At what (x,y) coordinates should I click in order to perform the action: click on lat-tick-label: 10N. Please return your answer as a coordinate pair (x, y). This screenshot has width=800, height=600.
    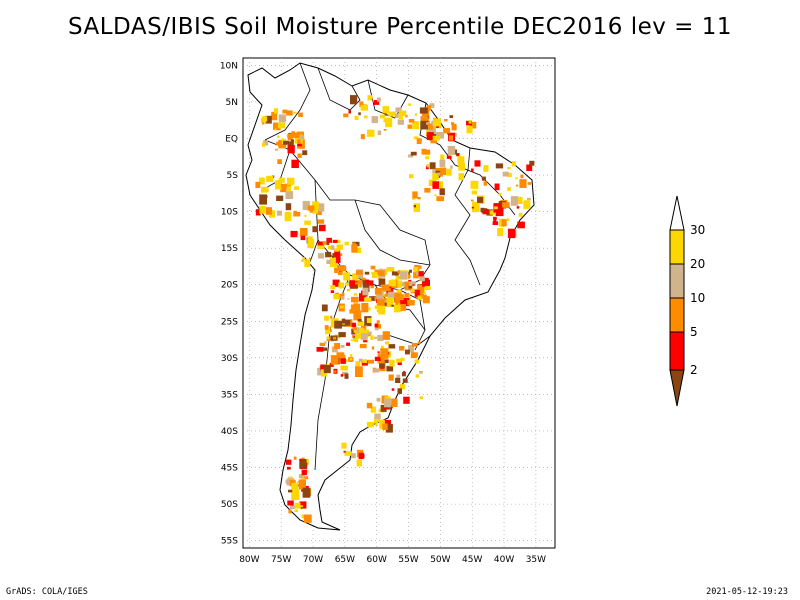
    Looking at the image, I should click on (229, 66).